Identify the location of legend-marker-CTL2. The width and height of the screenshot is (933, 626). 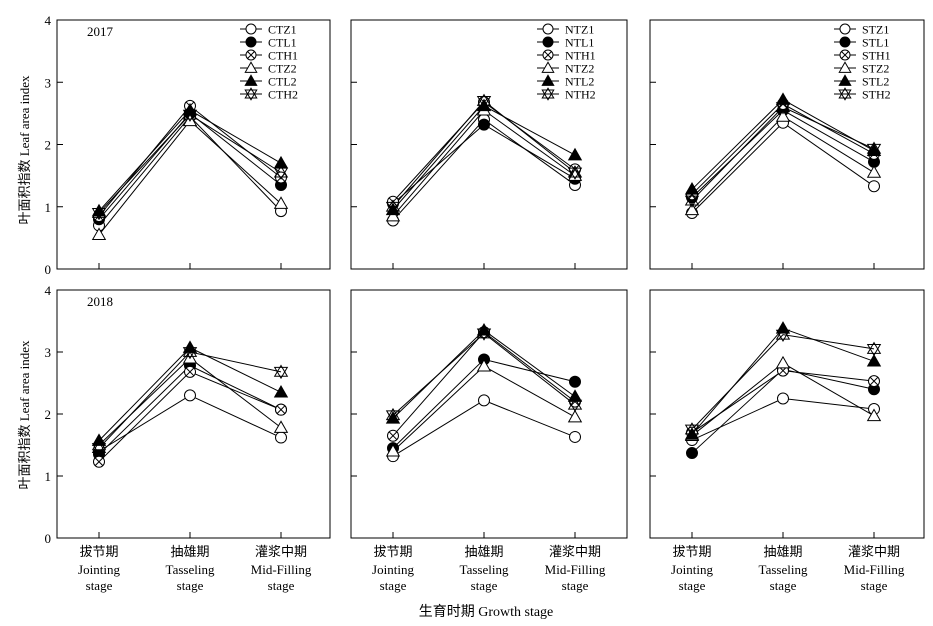
(251, 80).